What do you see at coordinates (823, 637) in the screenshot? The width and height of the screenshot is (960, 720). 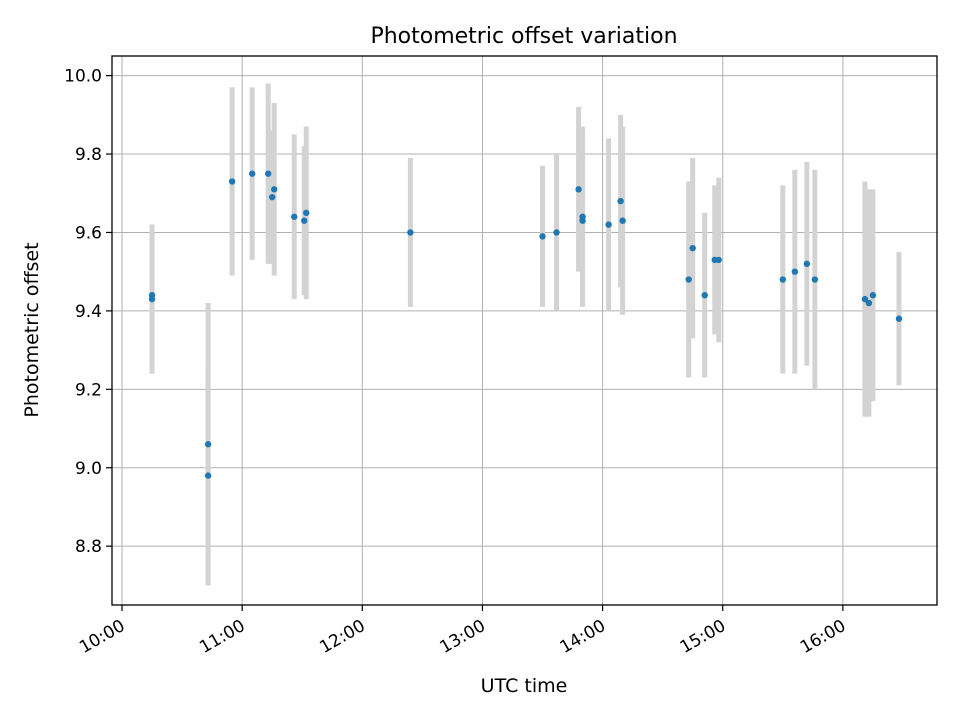 I see `x-tick-label: 16:00` at bounding box center [823, 637].